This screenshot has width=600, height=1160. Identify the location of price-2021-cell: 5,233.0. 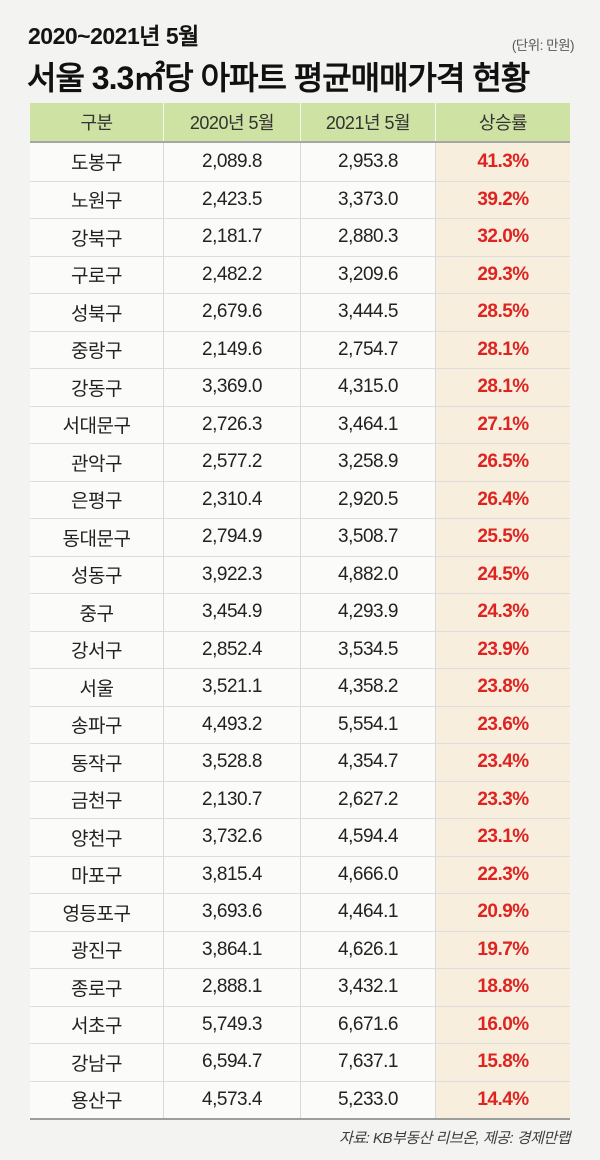
(367, 1099).